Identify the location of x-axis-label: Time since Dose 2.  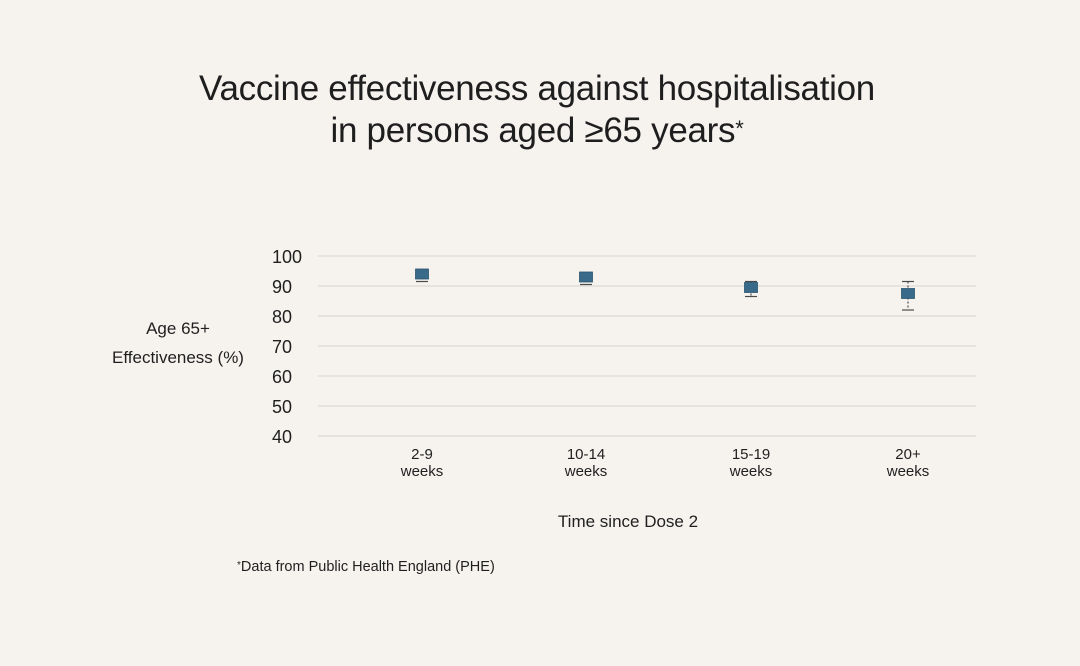
(628, 521).